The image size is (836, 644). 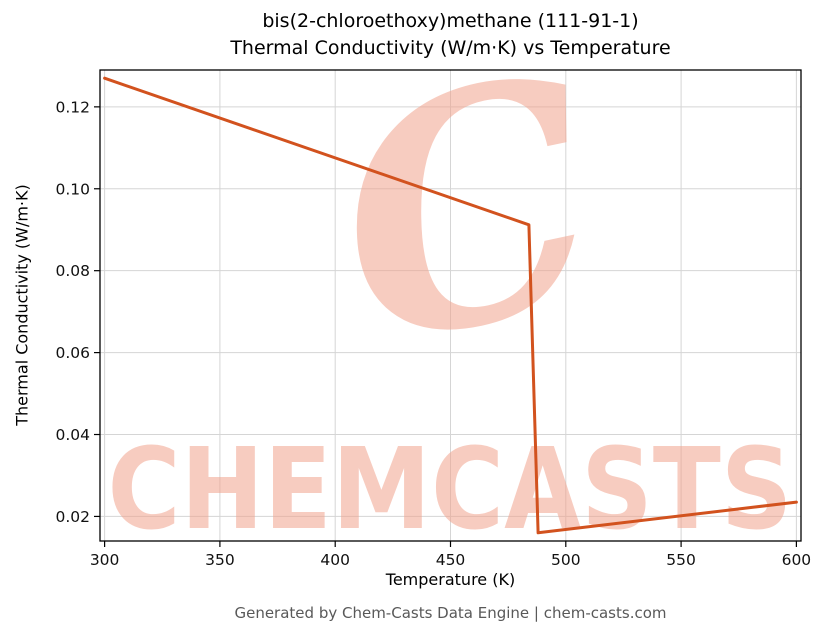 What do you see at coordinates (450, 21) in the screenshot?
I see `chart-title-line1: bis(2-chloroethoxy)methane (111-91-1)` at bounding box center [450, 21].